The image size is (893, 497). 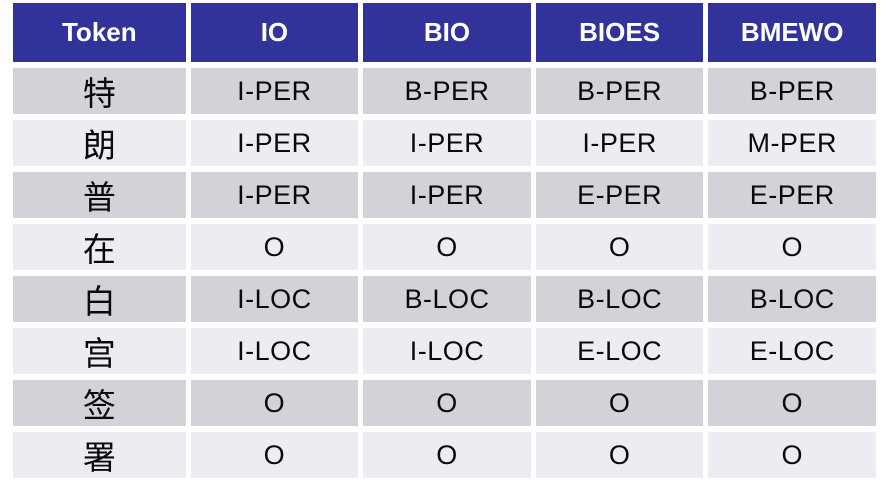 What do you see at coordinates (792, 32) in the screenshot?
I see `header-cell-bmewo: BMEWO` at bounding box center [792, 32].